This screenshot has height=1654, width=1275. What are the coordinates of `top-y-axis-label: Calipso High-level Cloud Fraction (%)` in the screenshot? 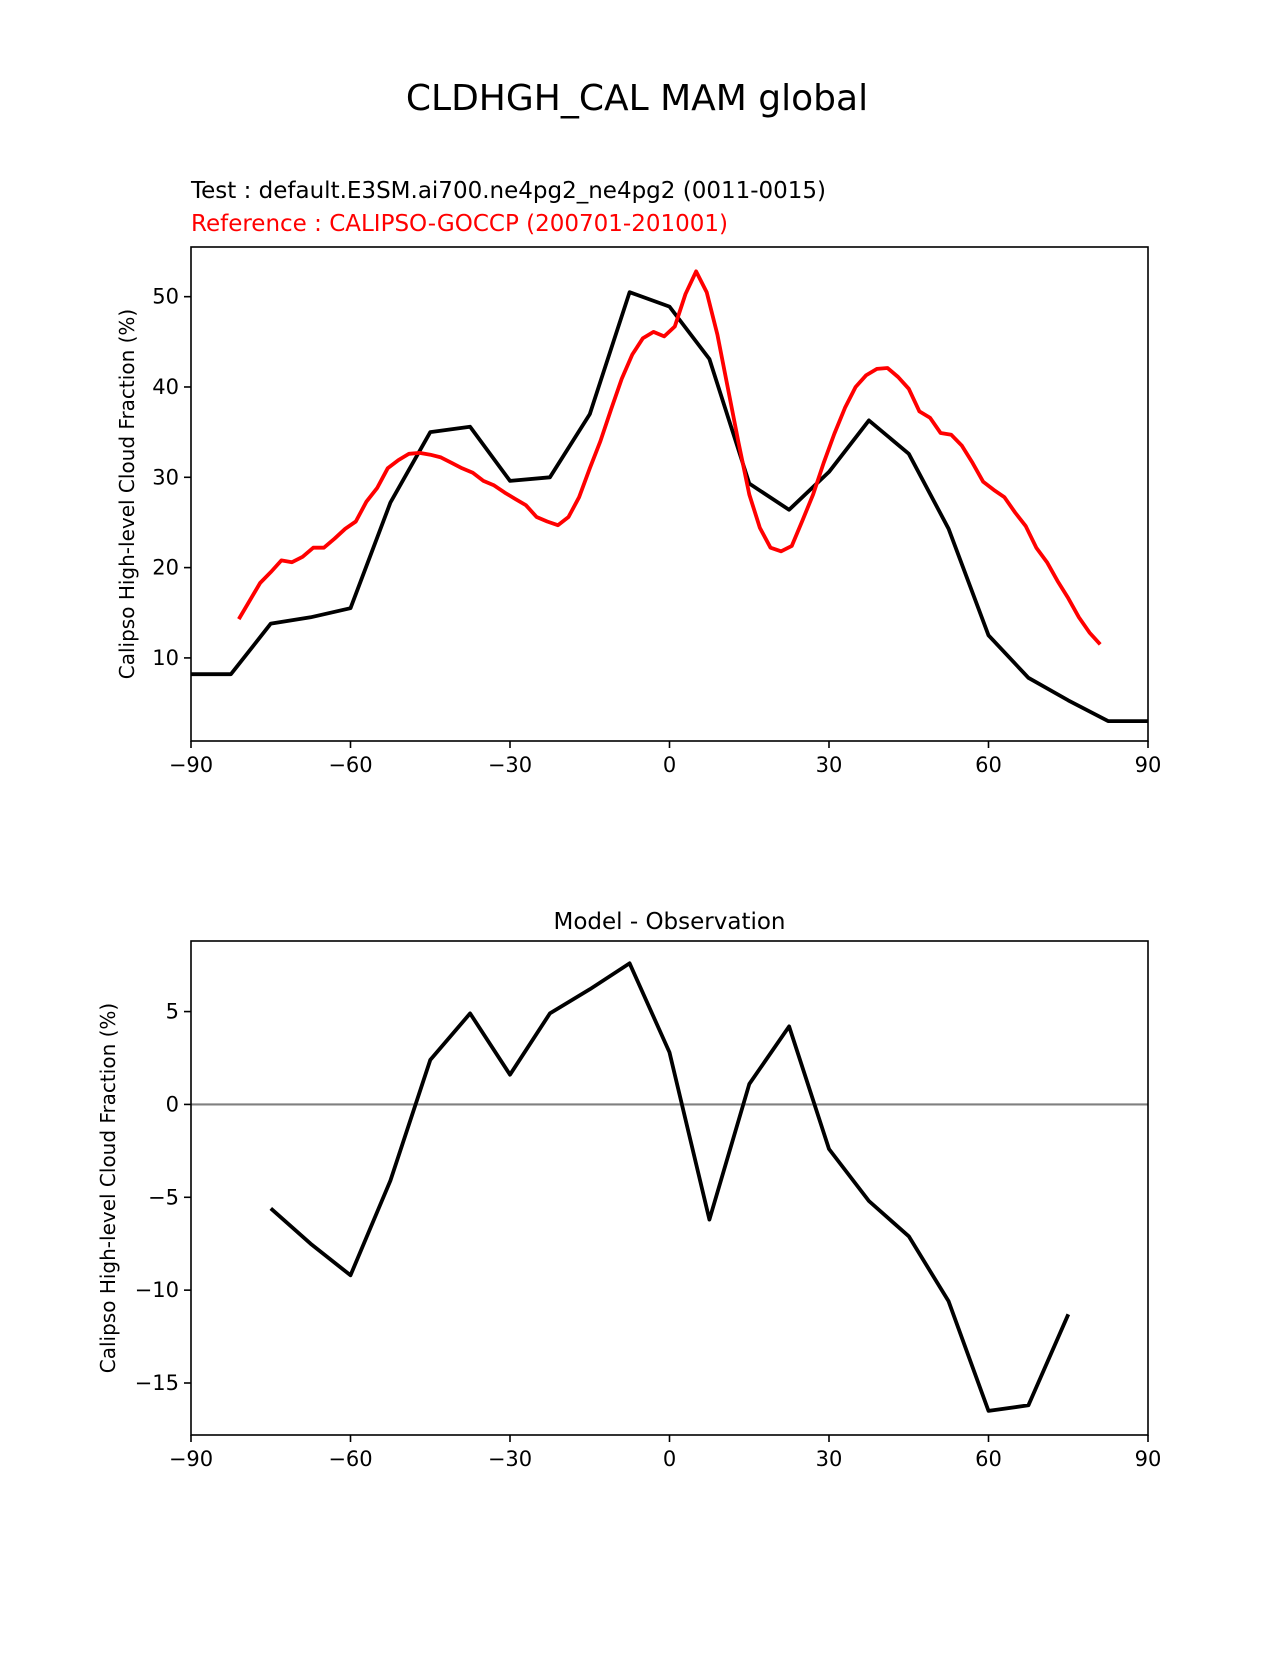 It's located at (127, 494).